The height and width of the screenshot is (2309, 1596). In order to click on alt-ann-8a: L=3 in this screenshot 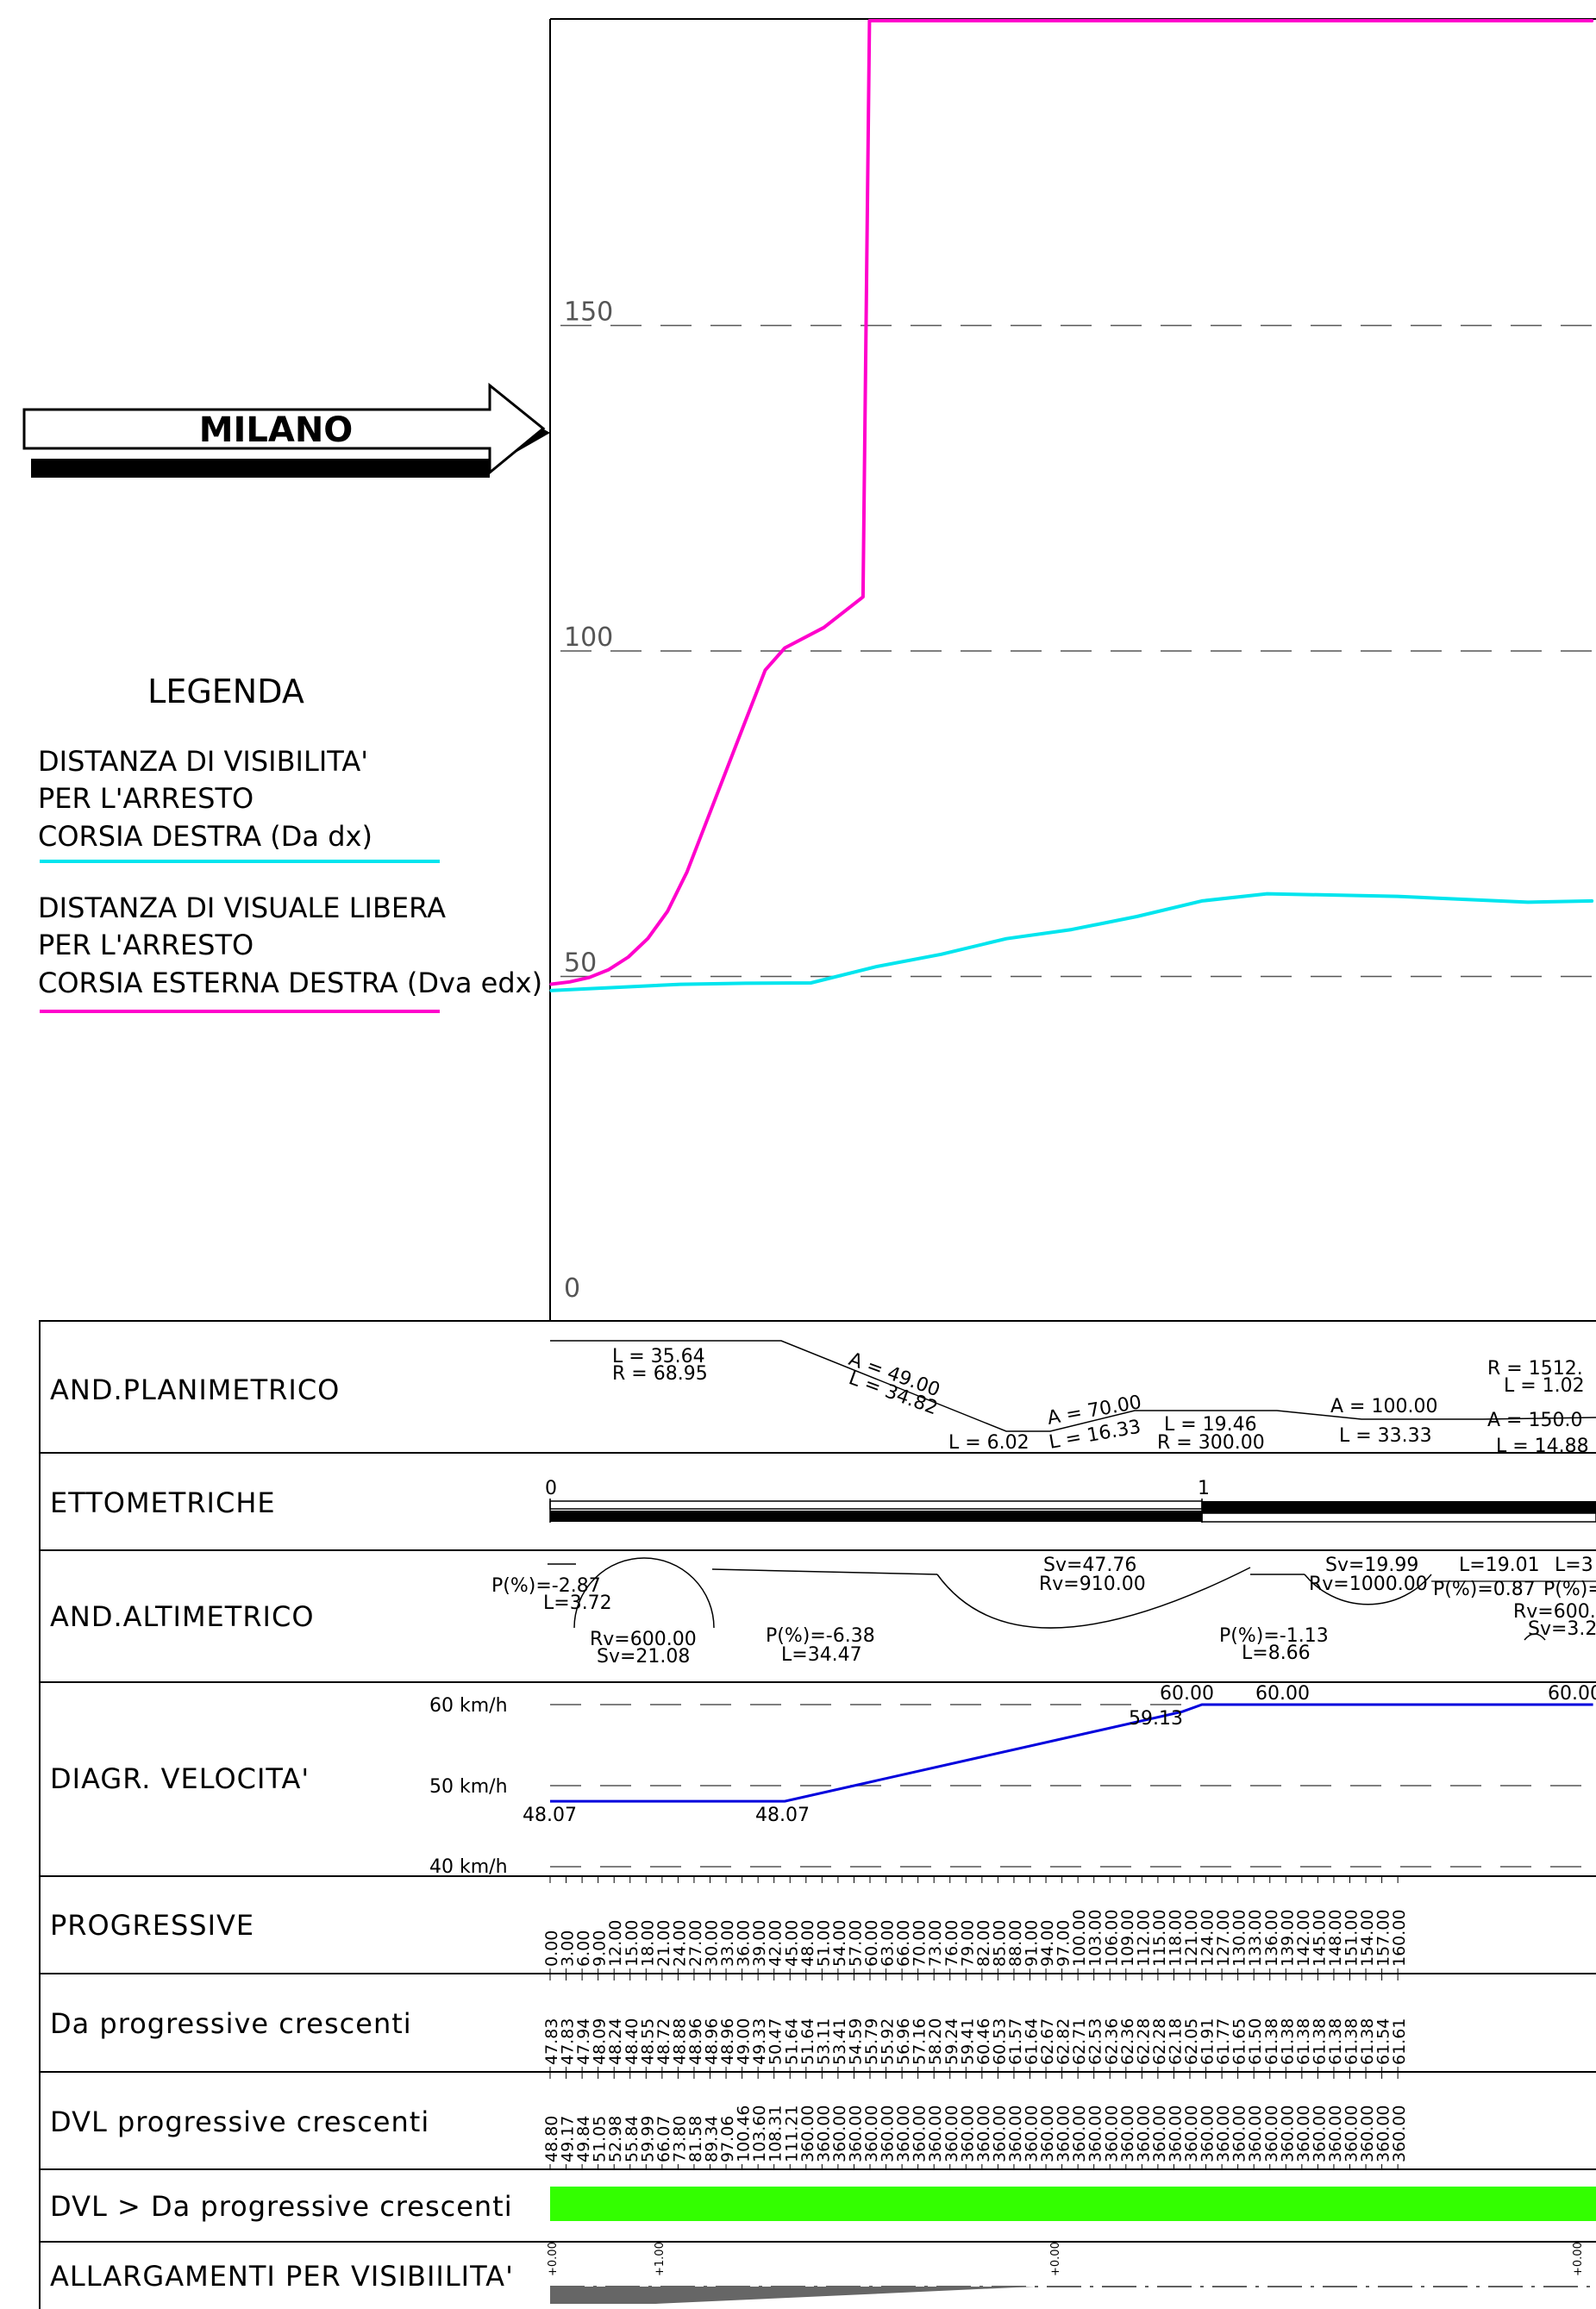, I will do `click(1574, 1566)`.